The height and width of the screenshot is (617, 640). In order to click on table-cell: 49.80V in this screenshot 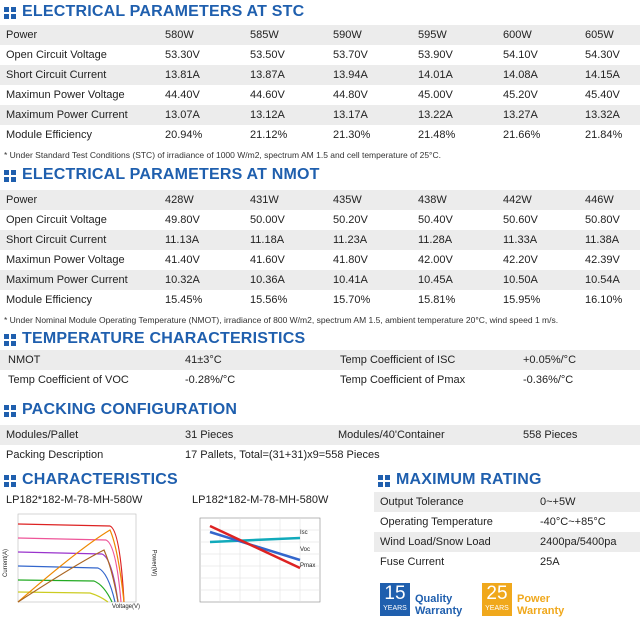, I will do `click(182, 220)`.